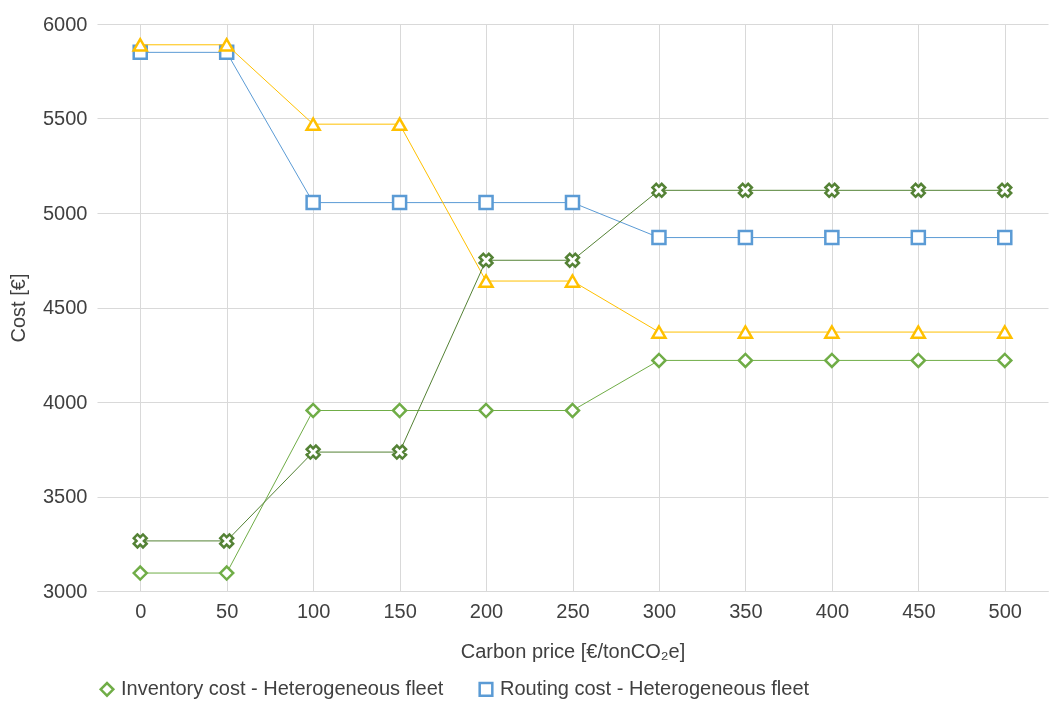 This screenshot has width=1062, height=711. Describe the element at coordinates (400, 610) in the screenshot. I see `x-tick-label: 150` at that location.